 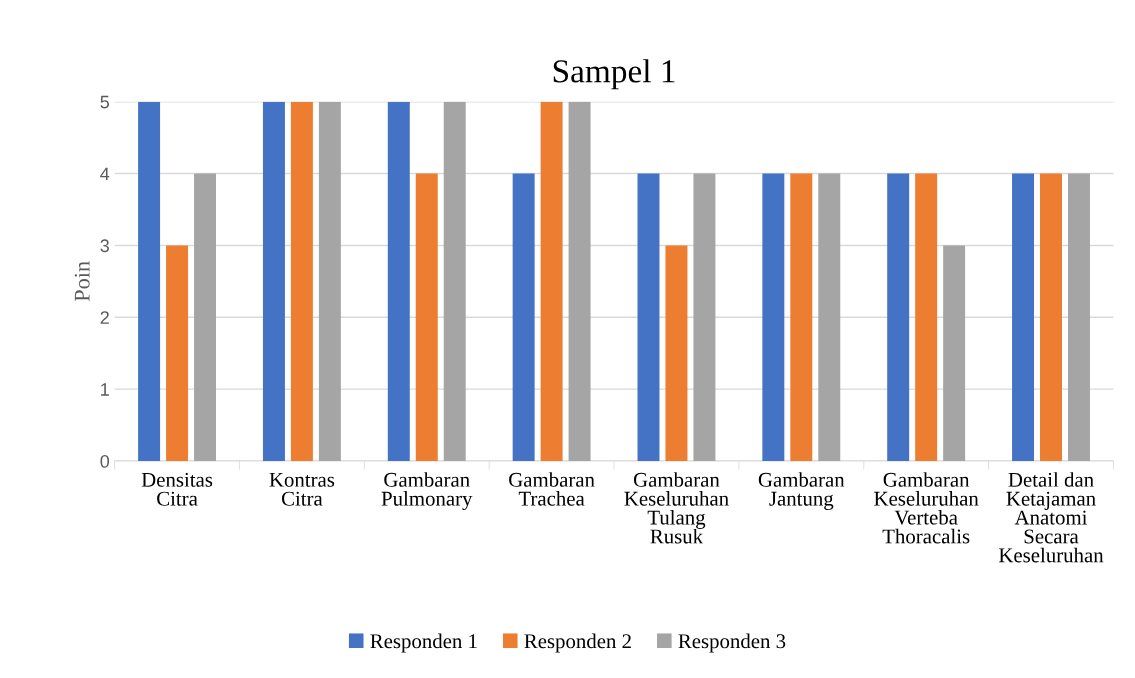 I want to click on x-tick-label: Gambaran Pulmonary, so click(x=427, y=491).